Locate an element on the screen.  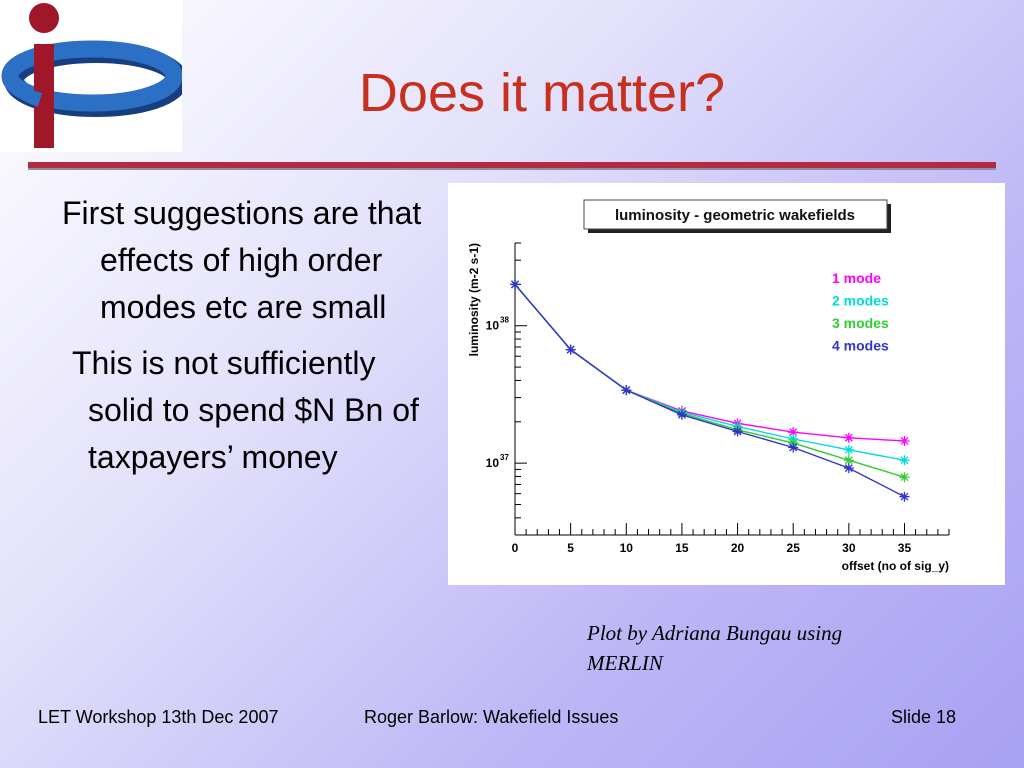
ip-logo-icon is located at coordinates (94, 75).